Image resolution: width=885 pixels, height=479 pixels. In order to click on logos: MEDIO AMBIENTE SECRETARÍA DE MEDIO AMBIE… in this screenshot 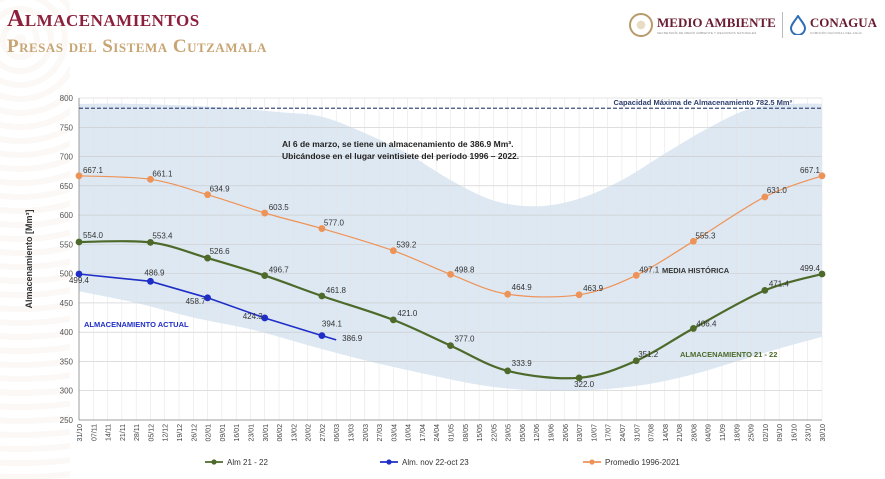, I will do `click(753, 25)`.